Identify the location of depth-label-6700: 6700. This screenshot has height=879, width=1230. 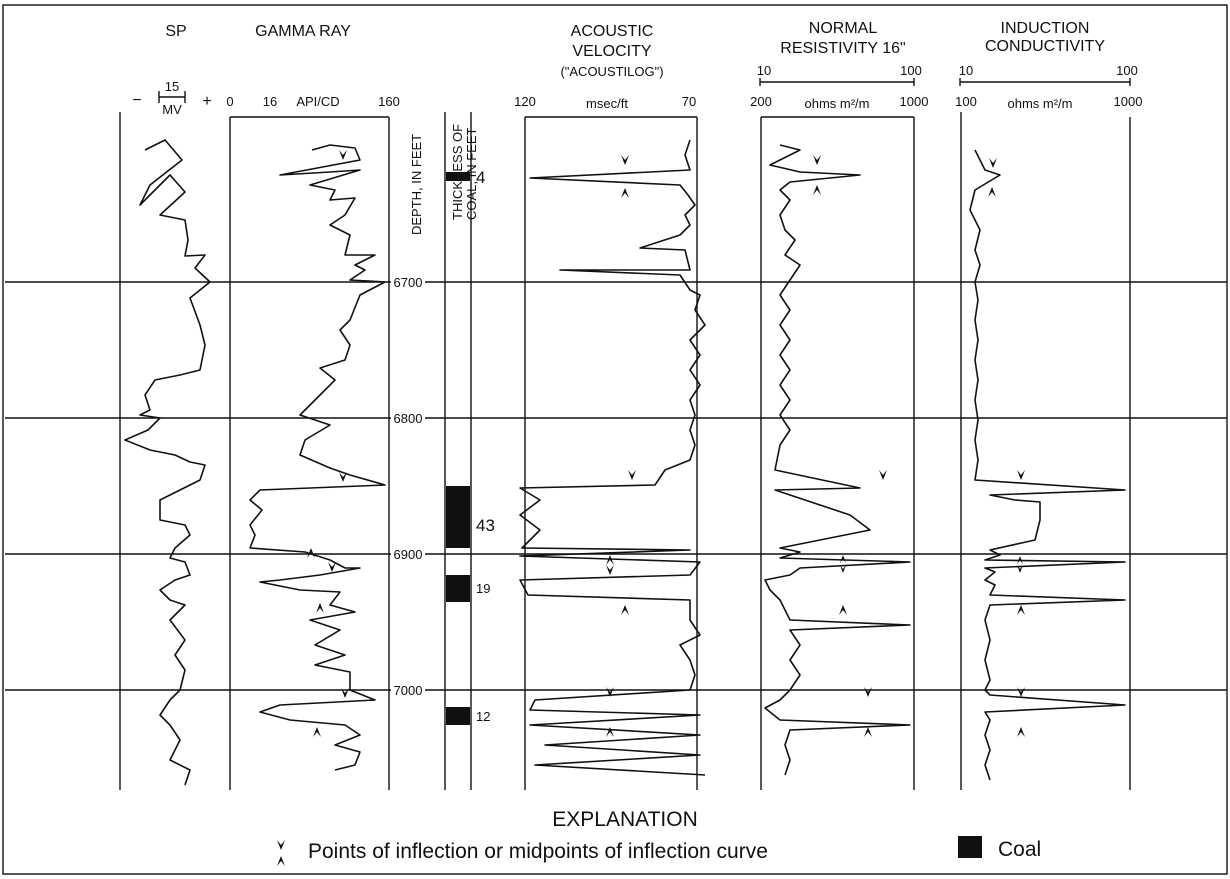
(408, 282).